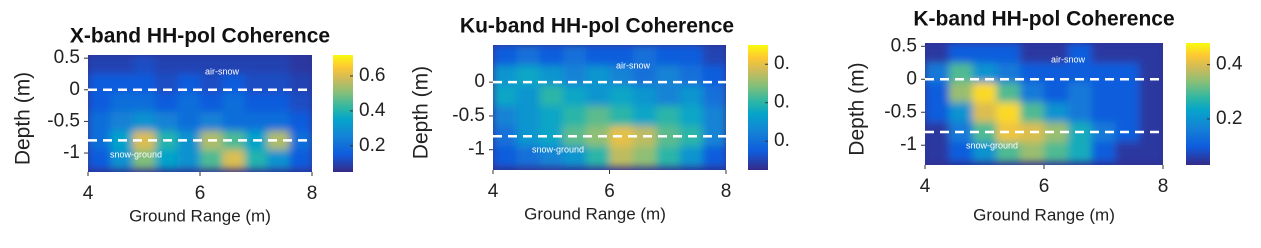 The width and height of the screenshot is (1261, 248). What do you see at coordinates (908, 144) in the screenshot?
I see `y-tick-label: -1` at bounding box center [908, 144].